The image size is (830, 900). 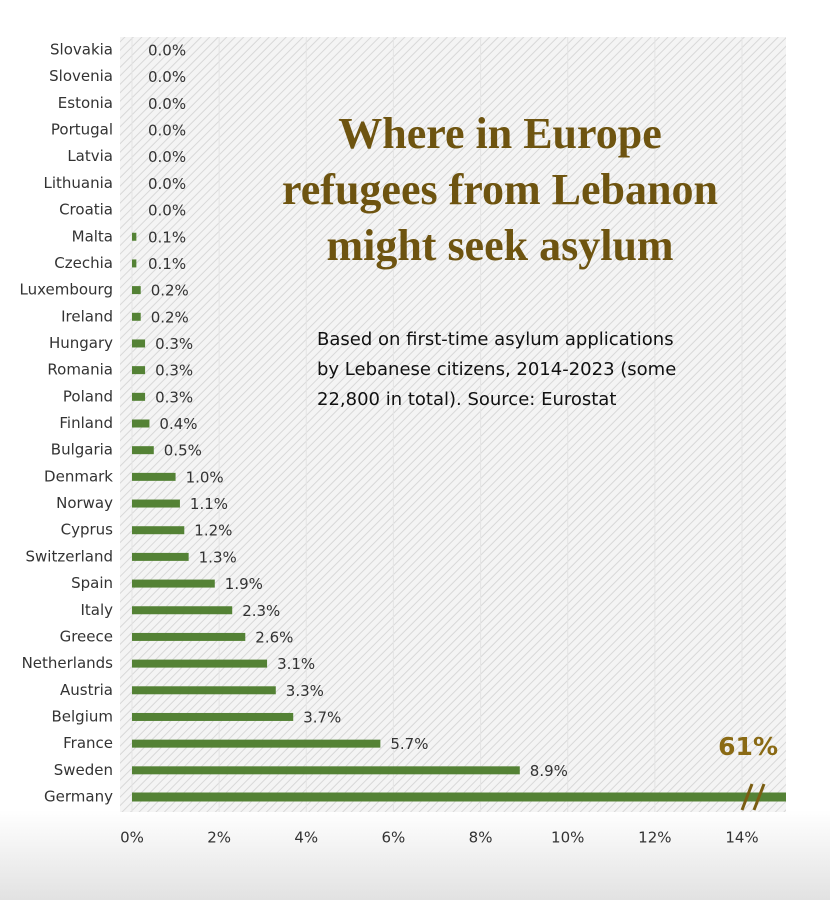 What do you see at coordinates (748, 746) in the screenshot?
I see `value-label: 61%` at bounding box center [748, 746].